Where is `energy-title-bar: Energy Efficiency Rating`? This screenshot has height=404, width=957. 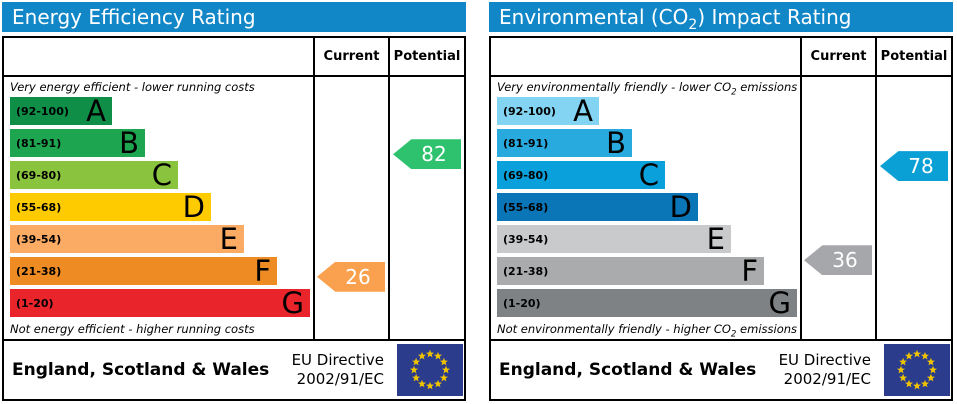 energy-title-bar: Energy Efficiency Rating is located at coordinates (234, 17).